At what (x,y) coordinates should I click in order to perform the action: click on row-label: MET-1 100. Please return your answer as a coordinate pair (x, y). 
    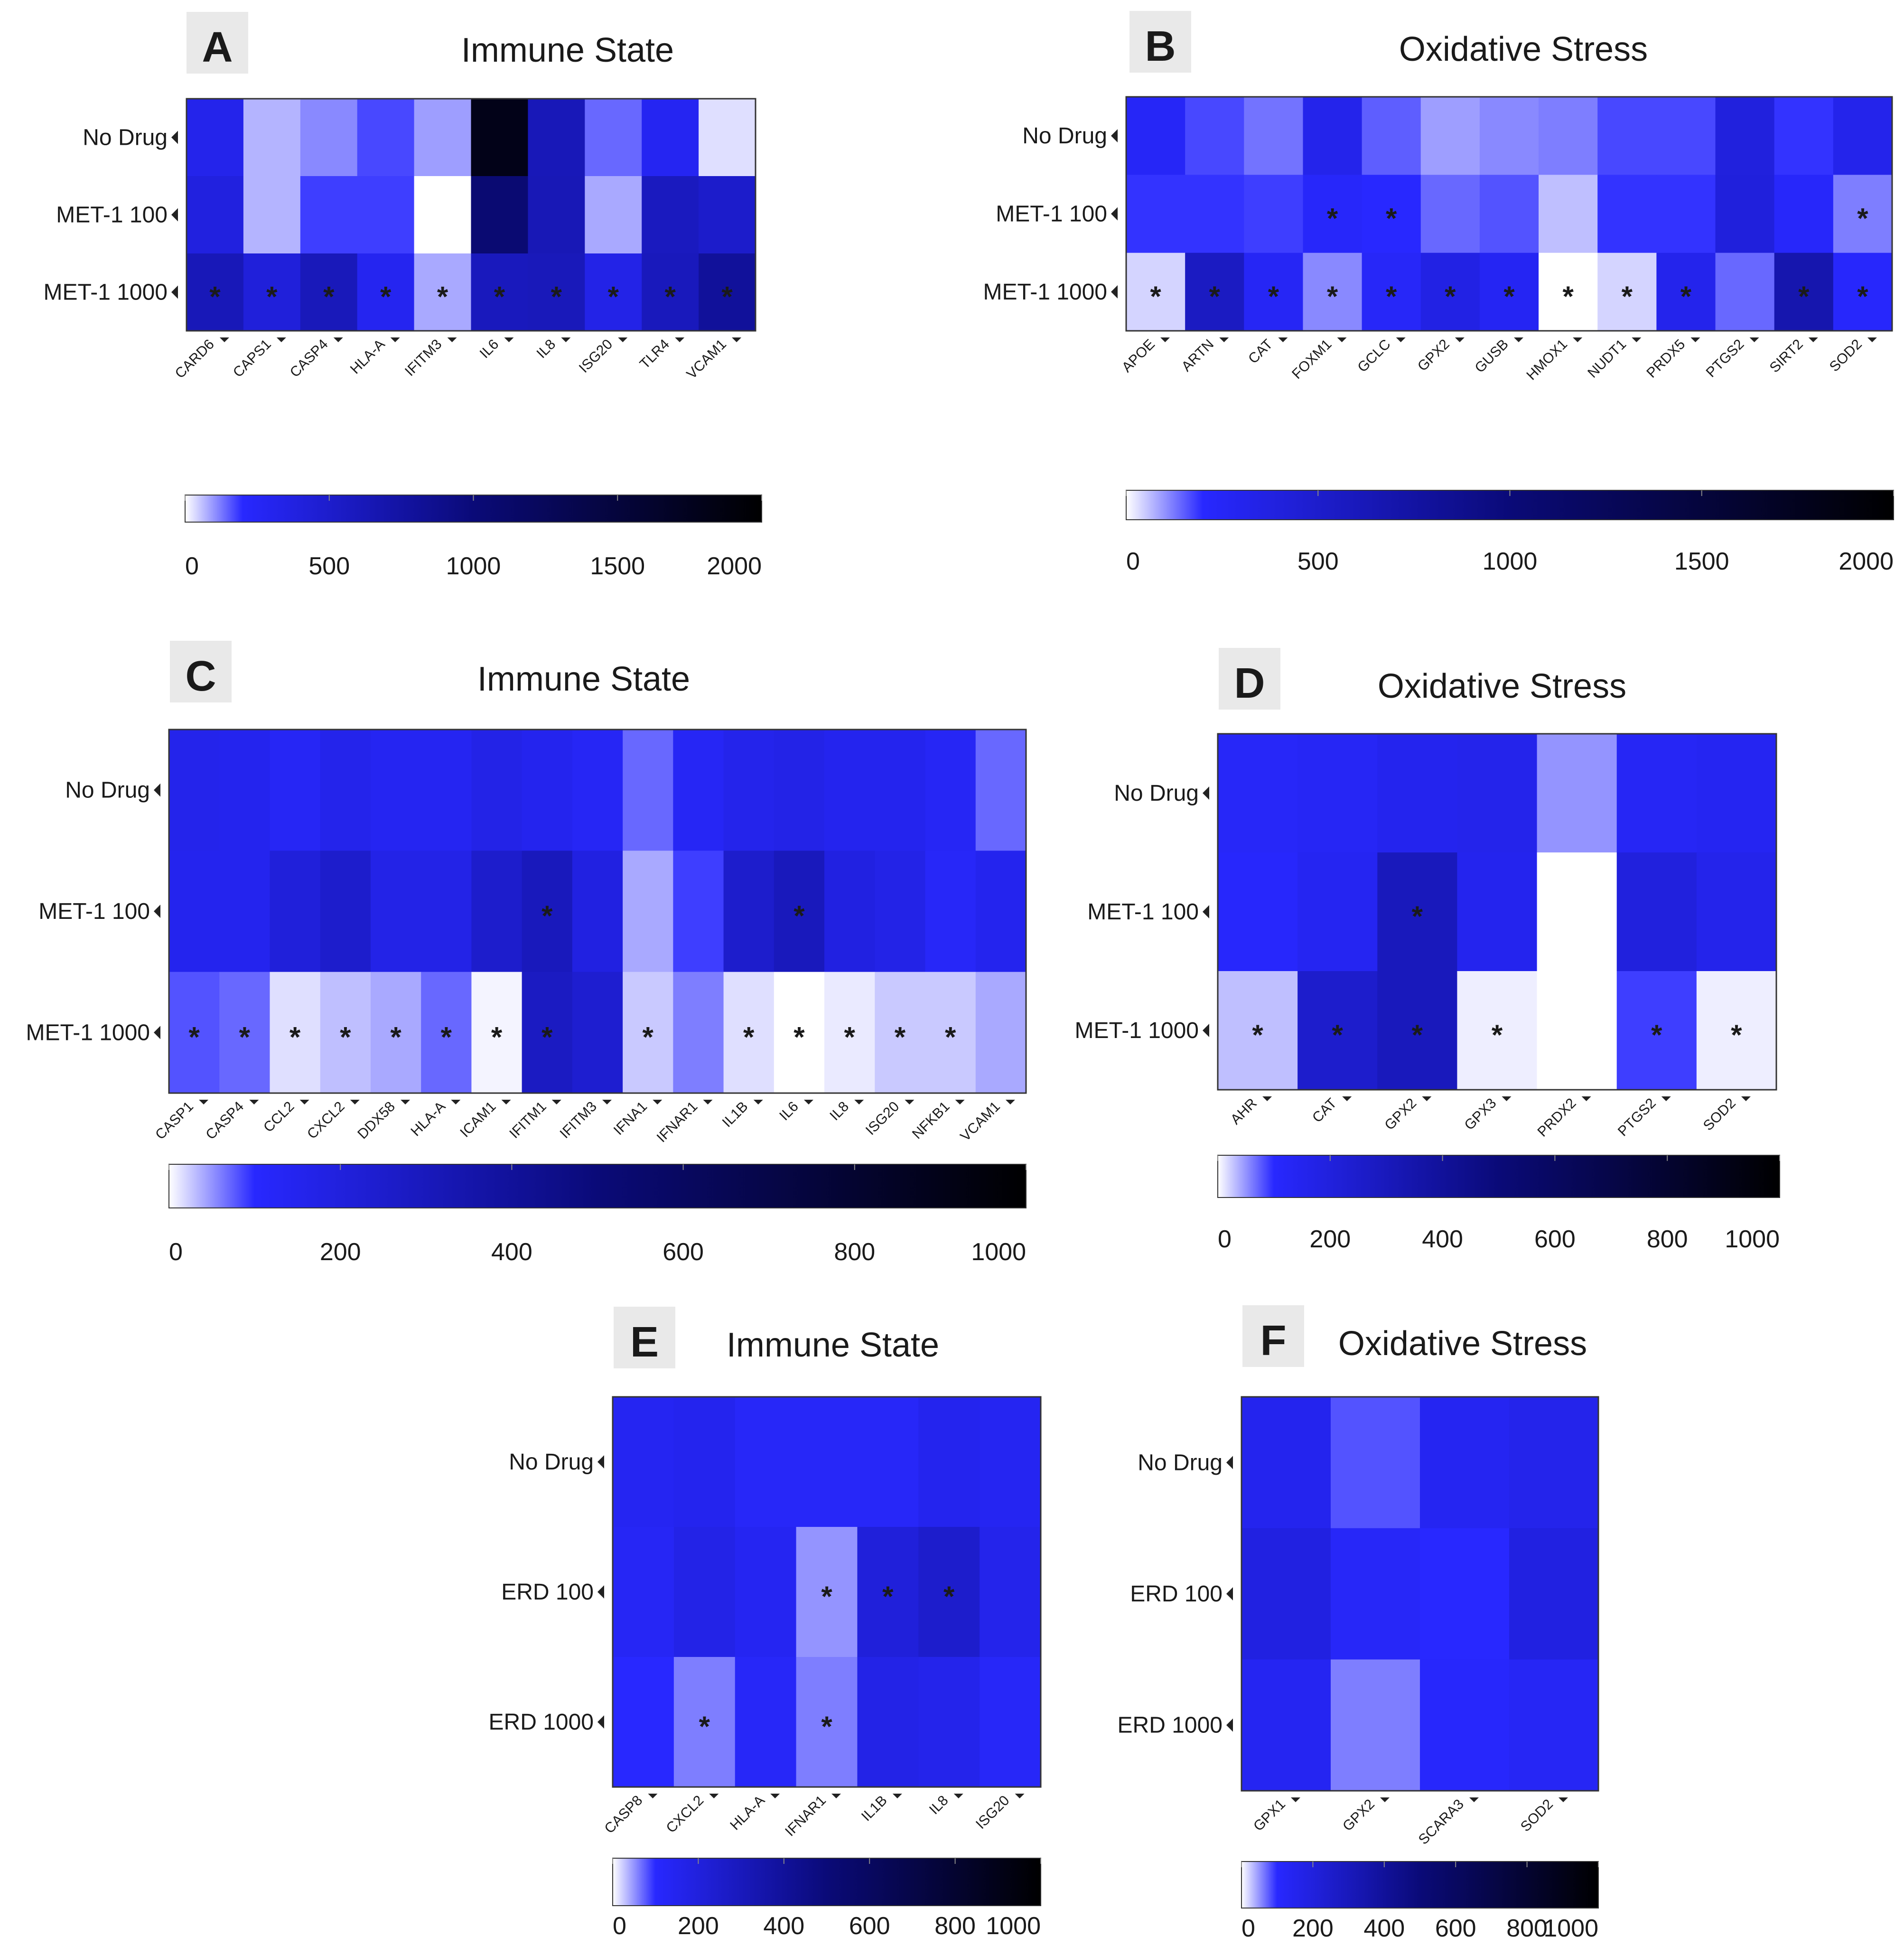
    Looking at the image, I should click on (94, 912).